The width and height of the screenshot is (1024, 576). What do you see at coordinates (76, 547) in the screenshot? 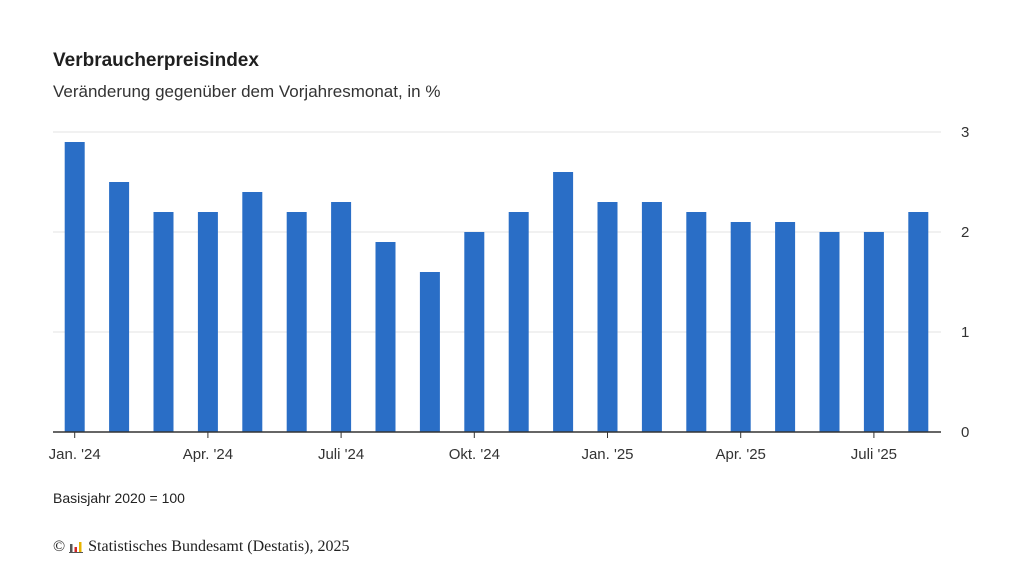
I see `destatis-logo-icon` at bounding box center [76, 547].